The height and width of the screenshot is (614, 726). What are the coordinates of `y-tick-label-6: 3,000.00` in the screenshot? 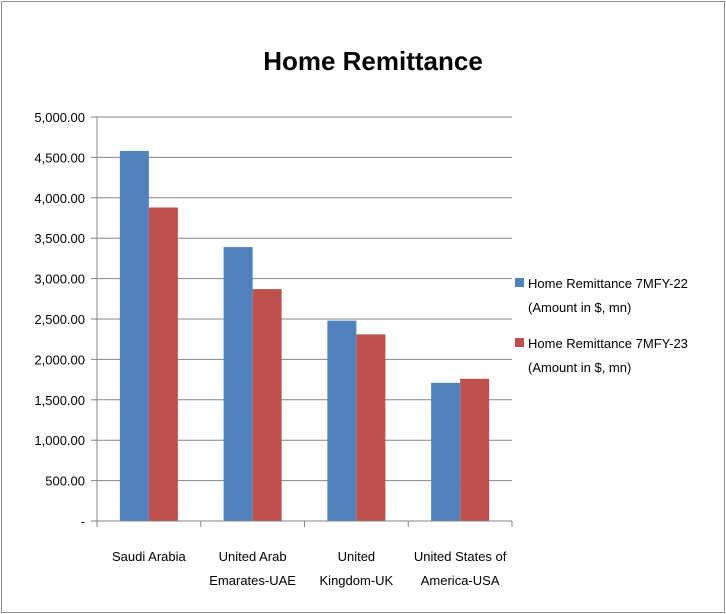 It's located at (59, 279).